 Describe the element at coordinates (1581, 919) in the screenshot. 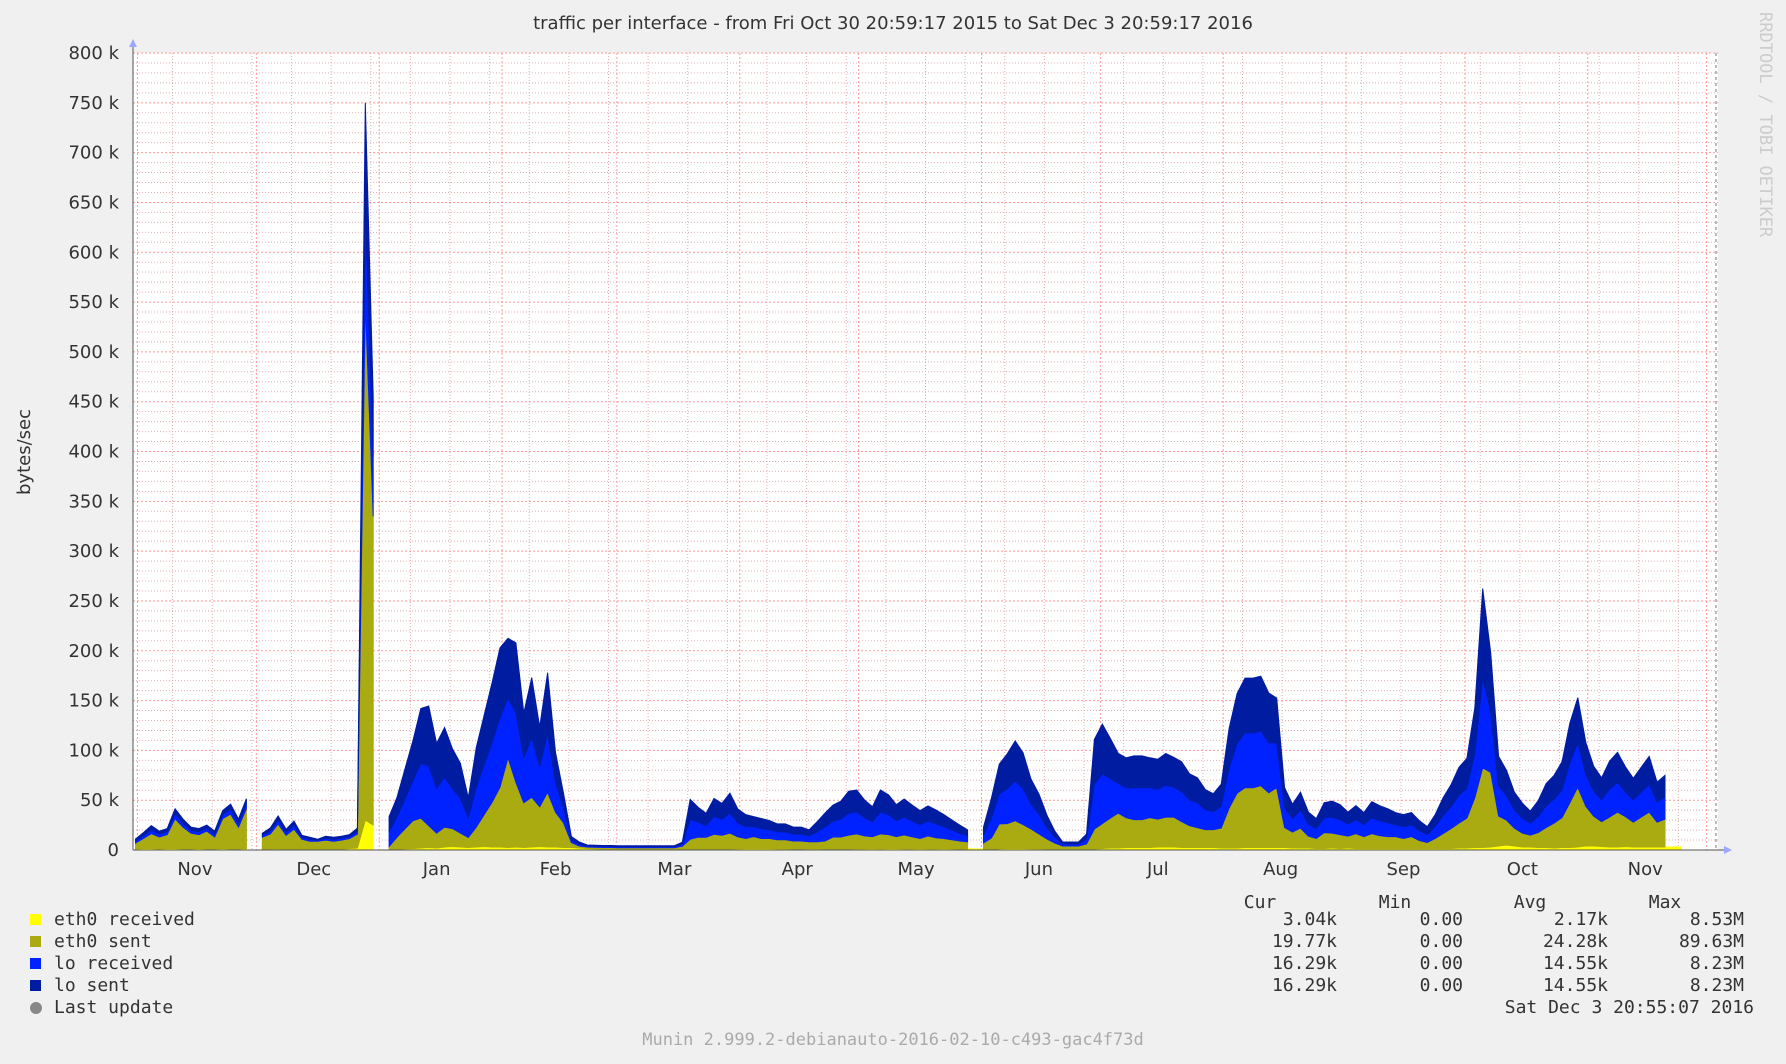

I see `stats-cell: 2.17k` at that location.